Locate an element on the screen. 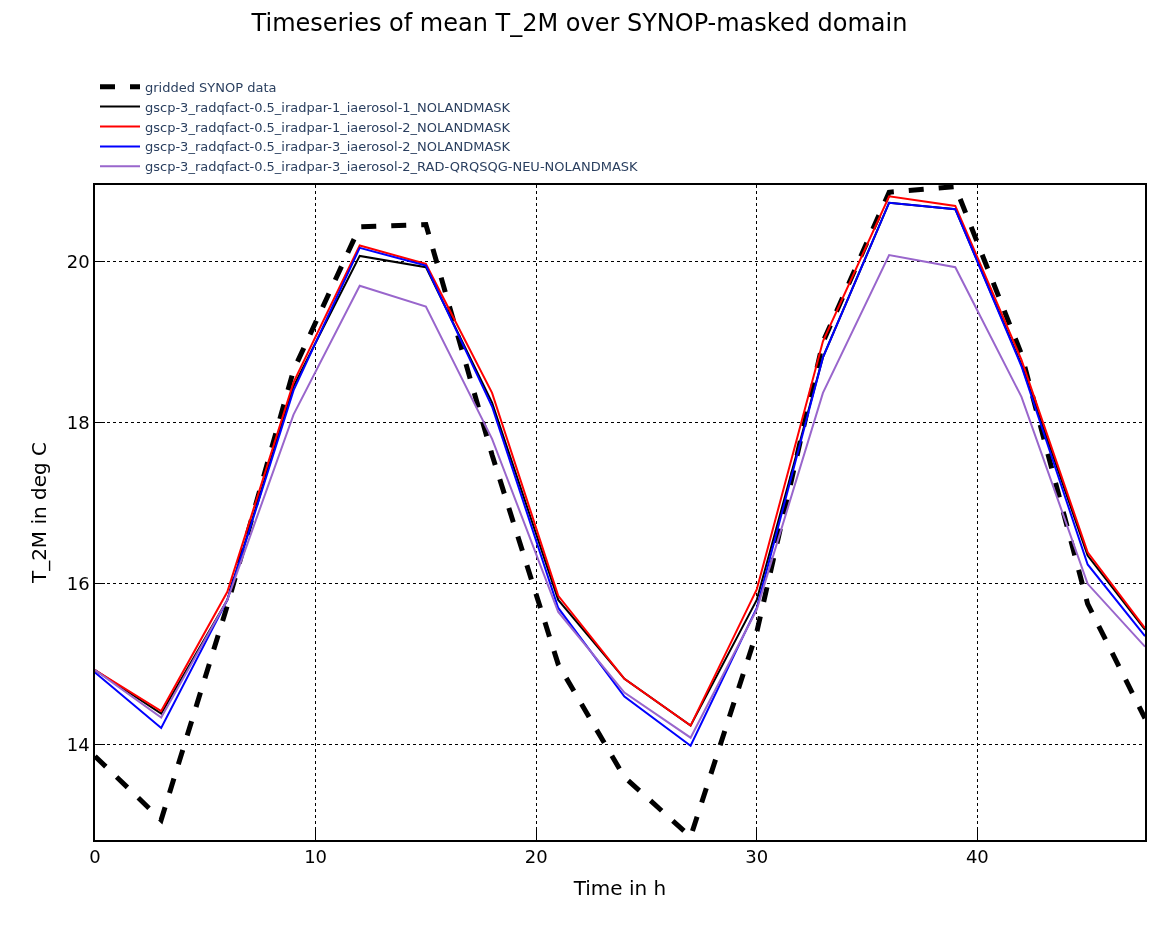  legend-label: gscp-3_radqfact-0.5_iradpar-1_iaerosol-1_NOLANDMASK is located at coordinates (328, 107).